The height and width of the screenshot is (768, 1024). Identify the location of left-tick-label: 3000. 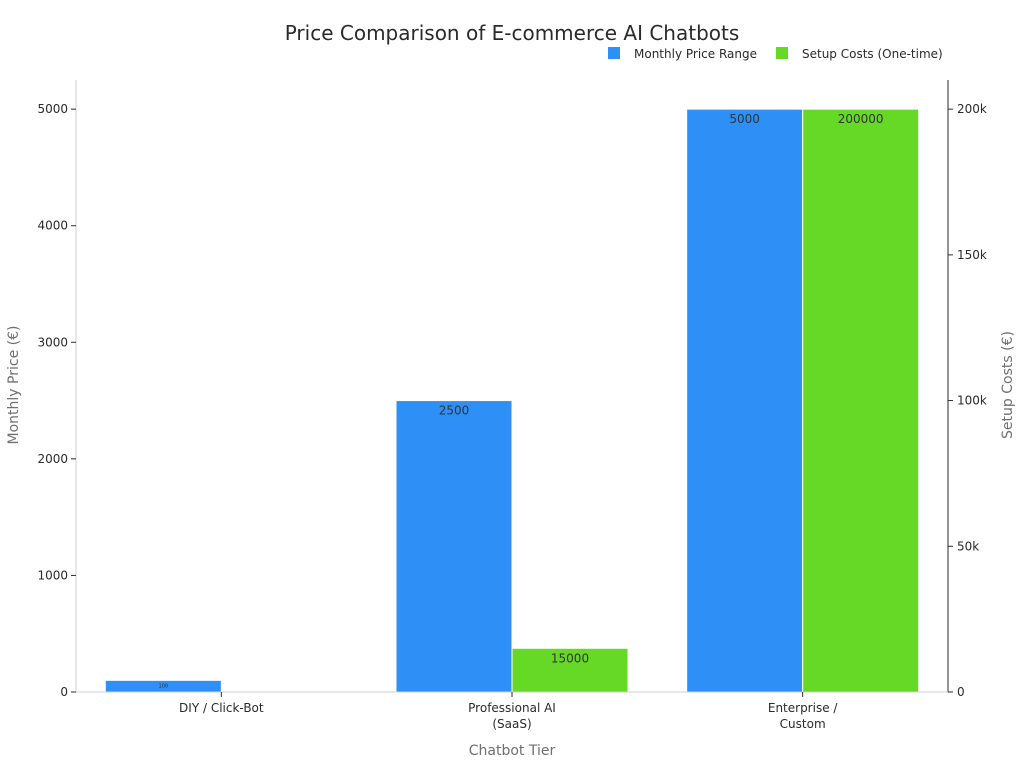
(52, 342).